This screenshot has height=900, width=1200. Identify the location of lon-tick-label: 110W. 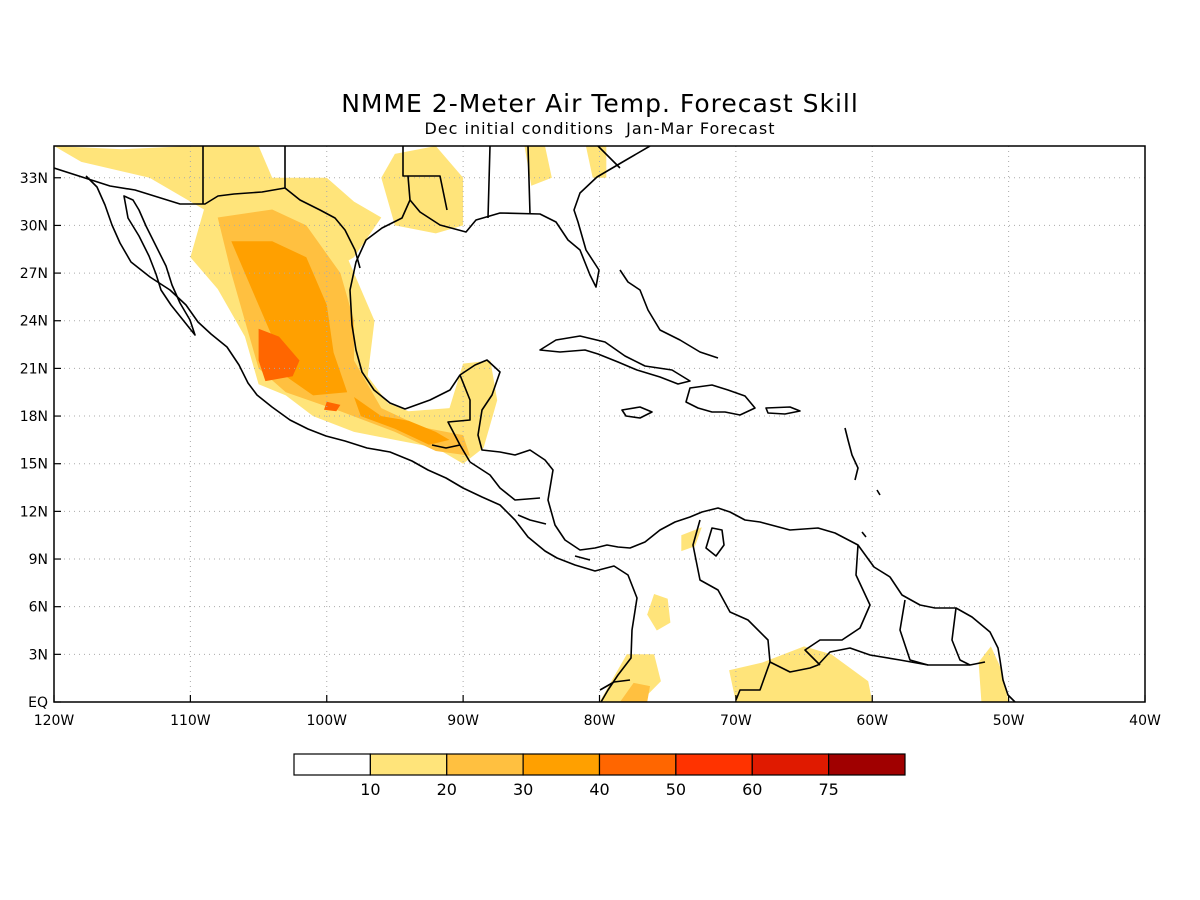
(190, 721).